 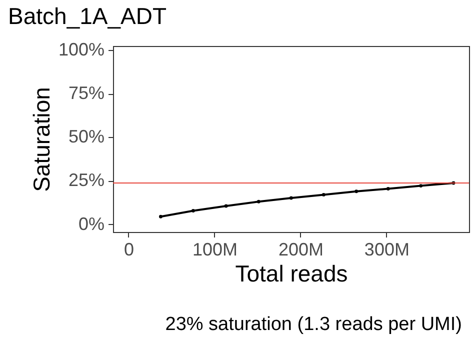 What do you see at coordinates (387, 250) in the screenshot?
I see `x-tick-label: 300M` at bounding box center [387, 250].